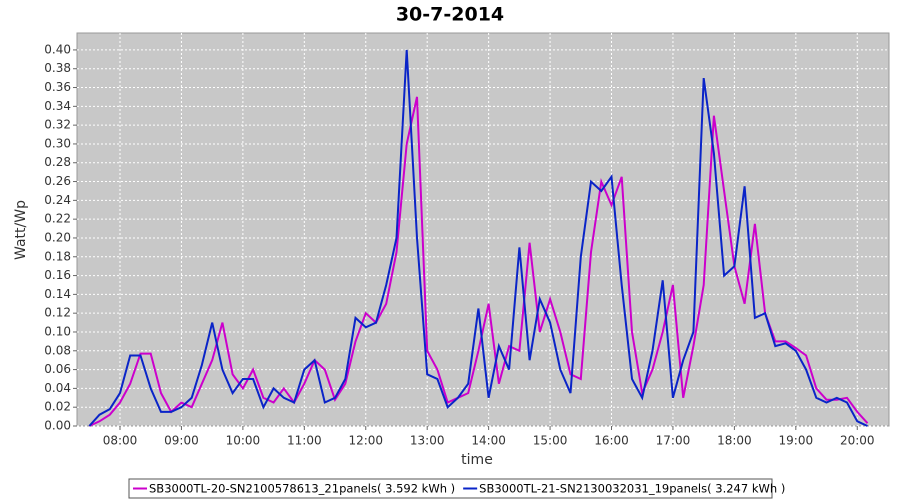  Describe the element at coordinates (57, 256) in the screenshot. I see `y-tick-label: 0.18` at that location.